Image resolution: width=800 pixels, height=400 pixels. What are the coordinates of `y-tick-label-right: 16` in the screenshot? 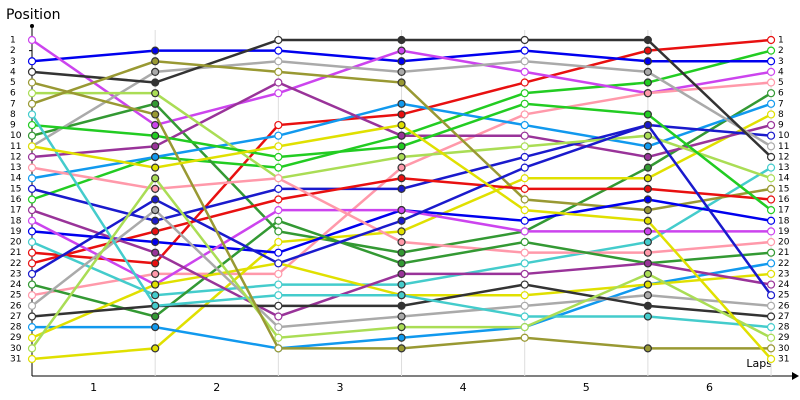 It's located at (784, 200).